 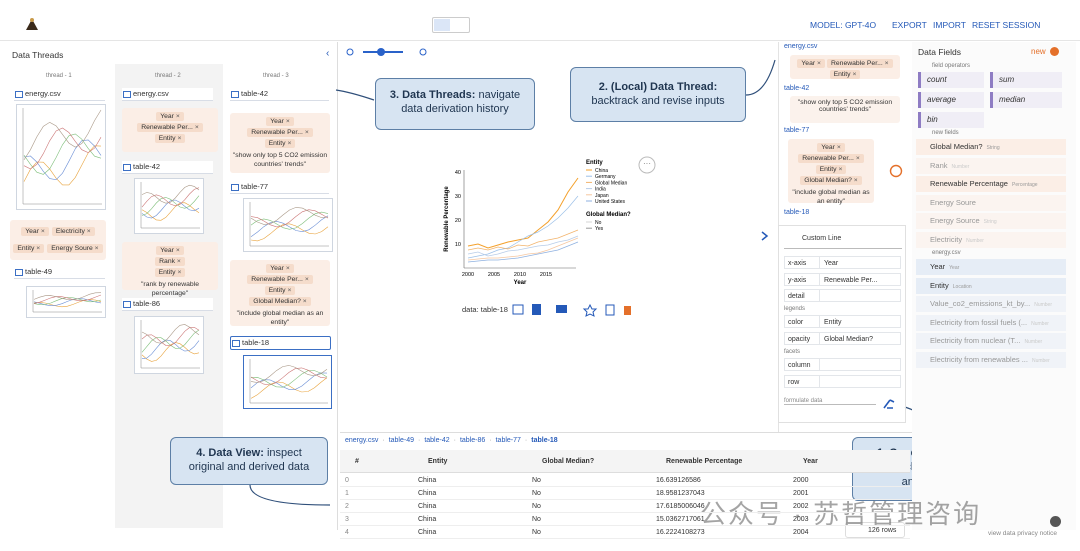 I want to click on x-tick-label: 2000, so click(x=468, y=275).